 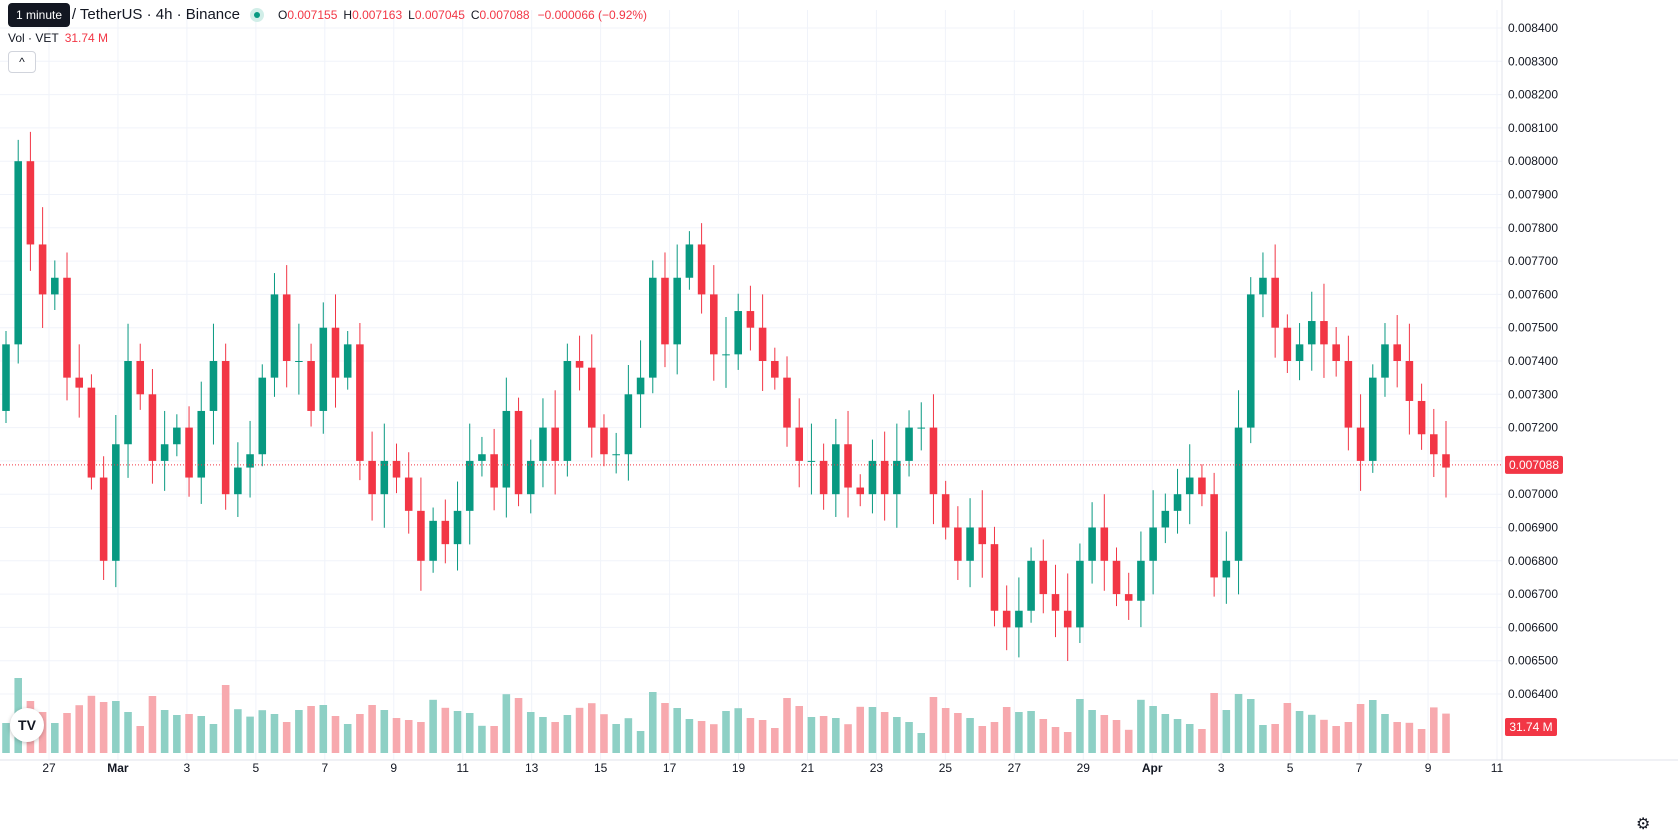 What do you see at coordinates (27, 725) in the screenshot?
I see `tradingview-logo-icon: TV` at bounding box center [27, 725].